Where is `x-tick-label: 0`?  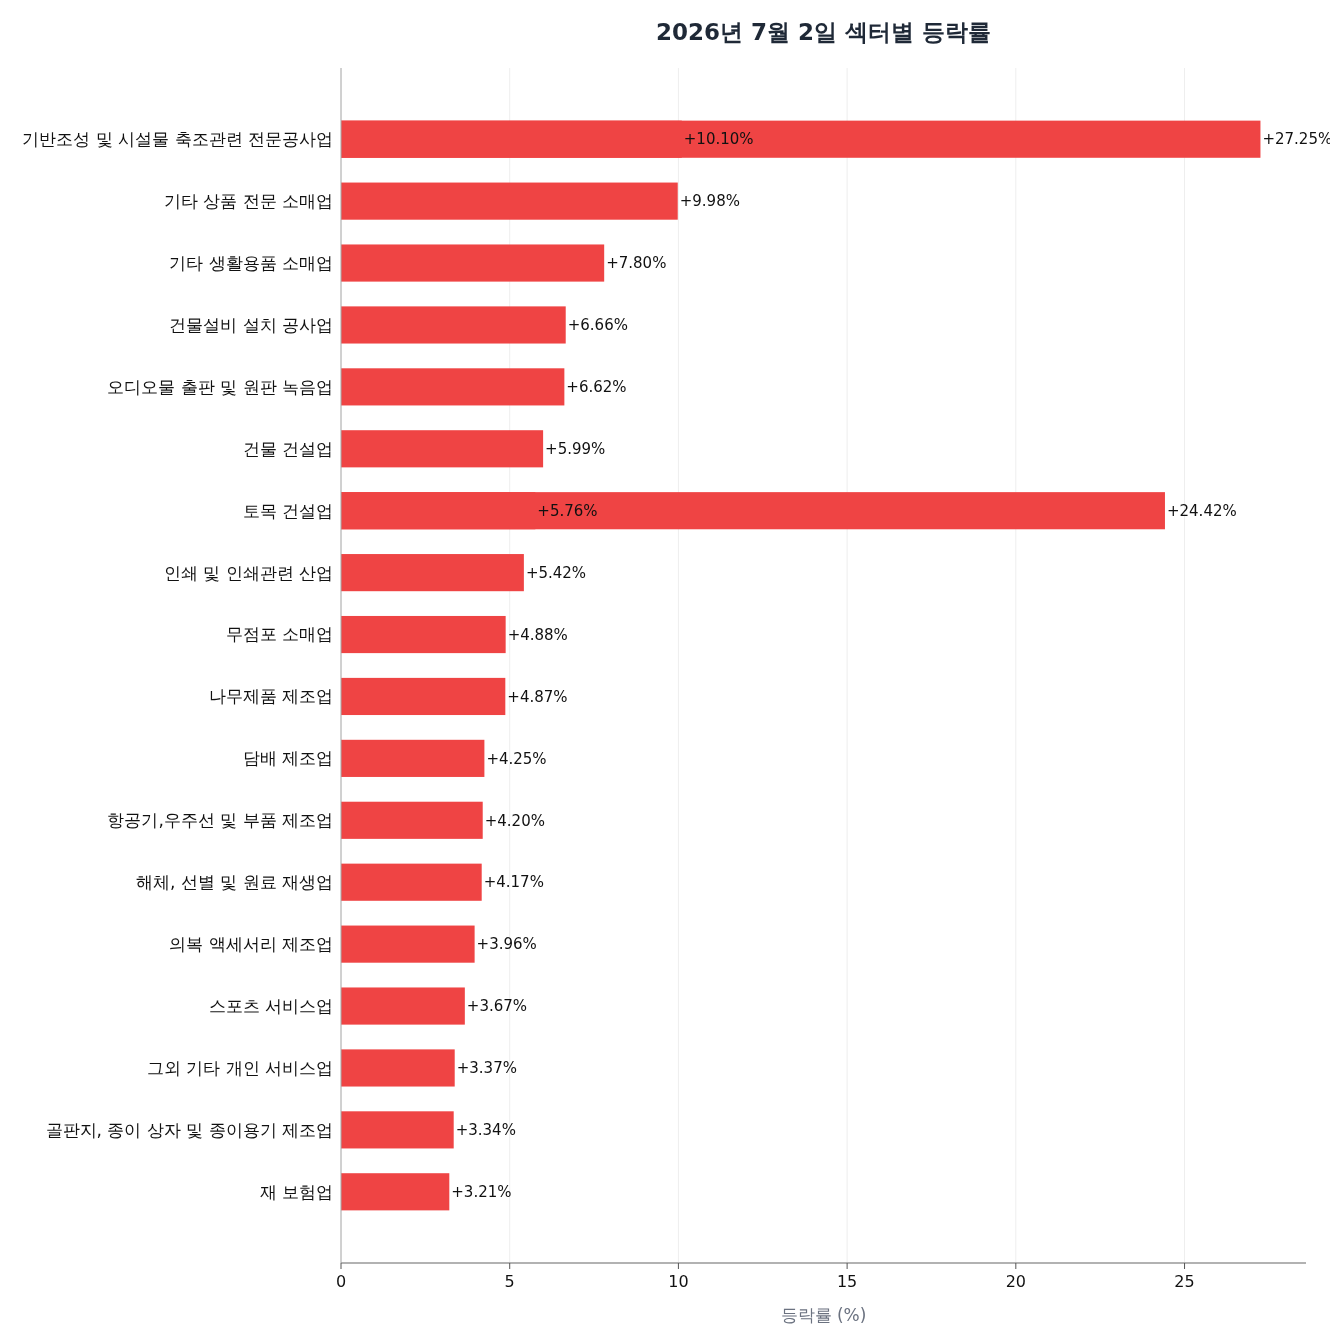 x-tick-label: 0 is located at coordinates (341, 1281).